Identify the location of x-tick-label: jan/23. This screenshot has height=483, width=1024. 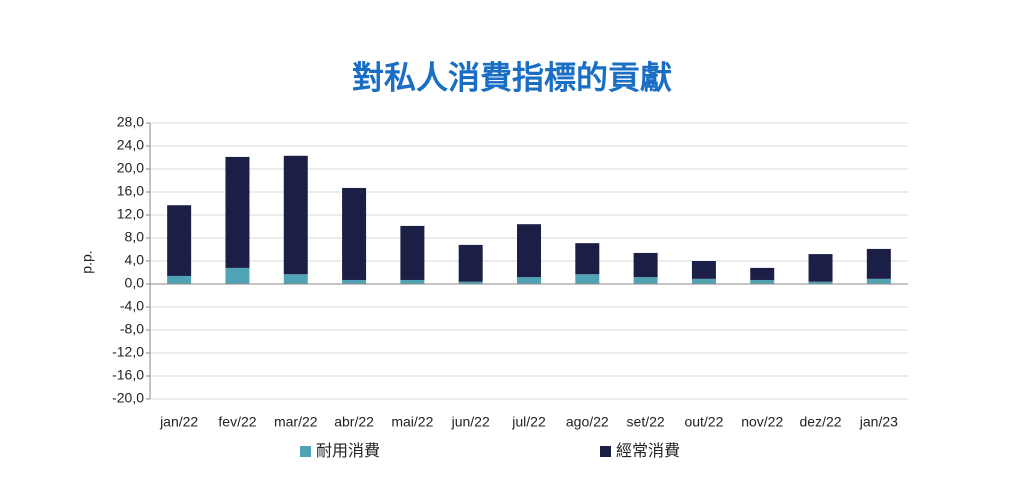
(878, 422).